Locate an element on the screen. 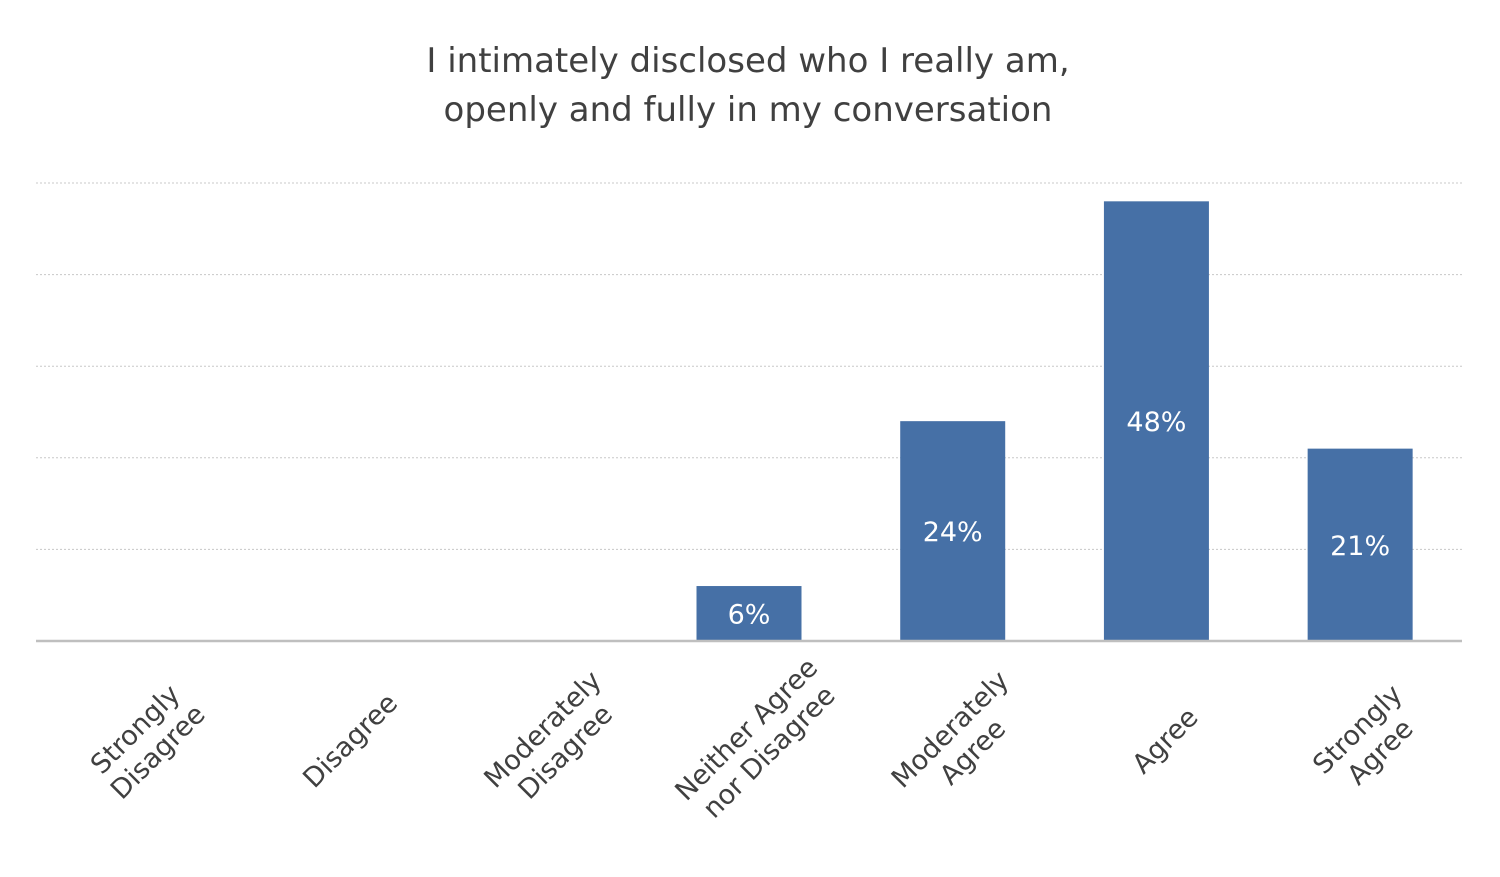 The height and width of the screenshot is (877, 1500). data-label: 24% is located at coordinates (953, 532).